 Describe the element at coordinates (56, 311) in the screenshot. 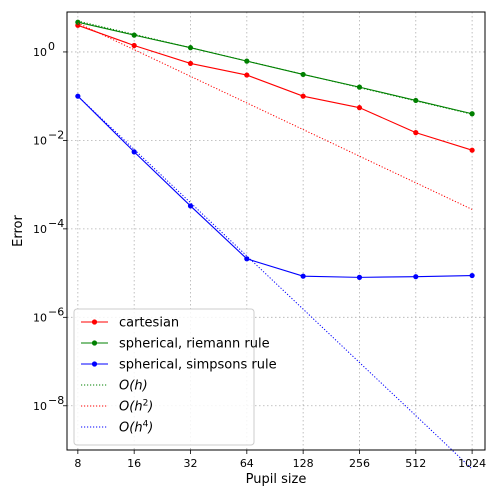

I see `y-tick-label-exponent: −6` at that location.